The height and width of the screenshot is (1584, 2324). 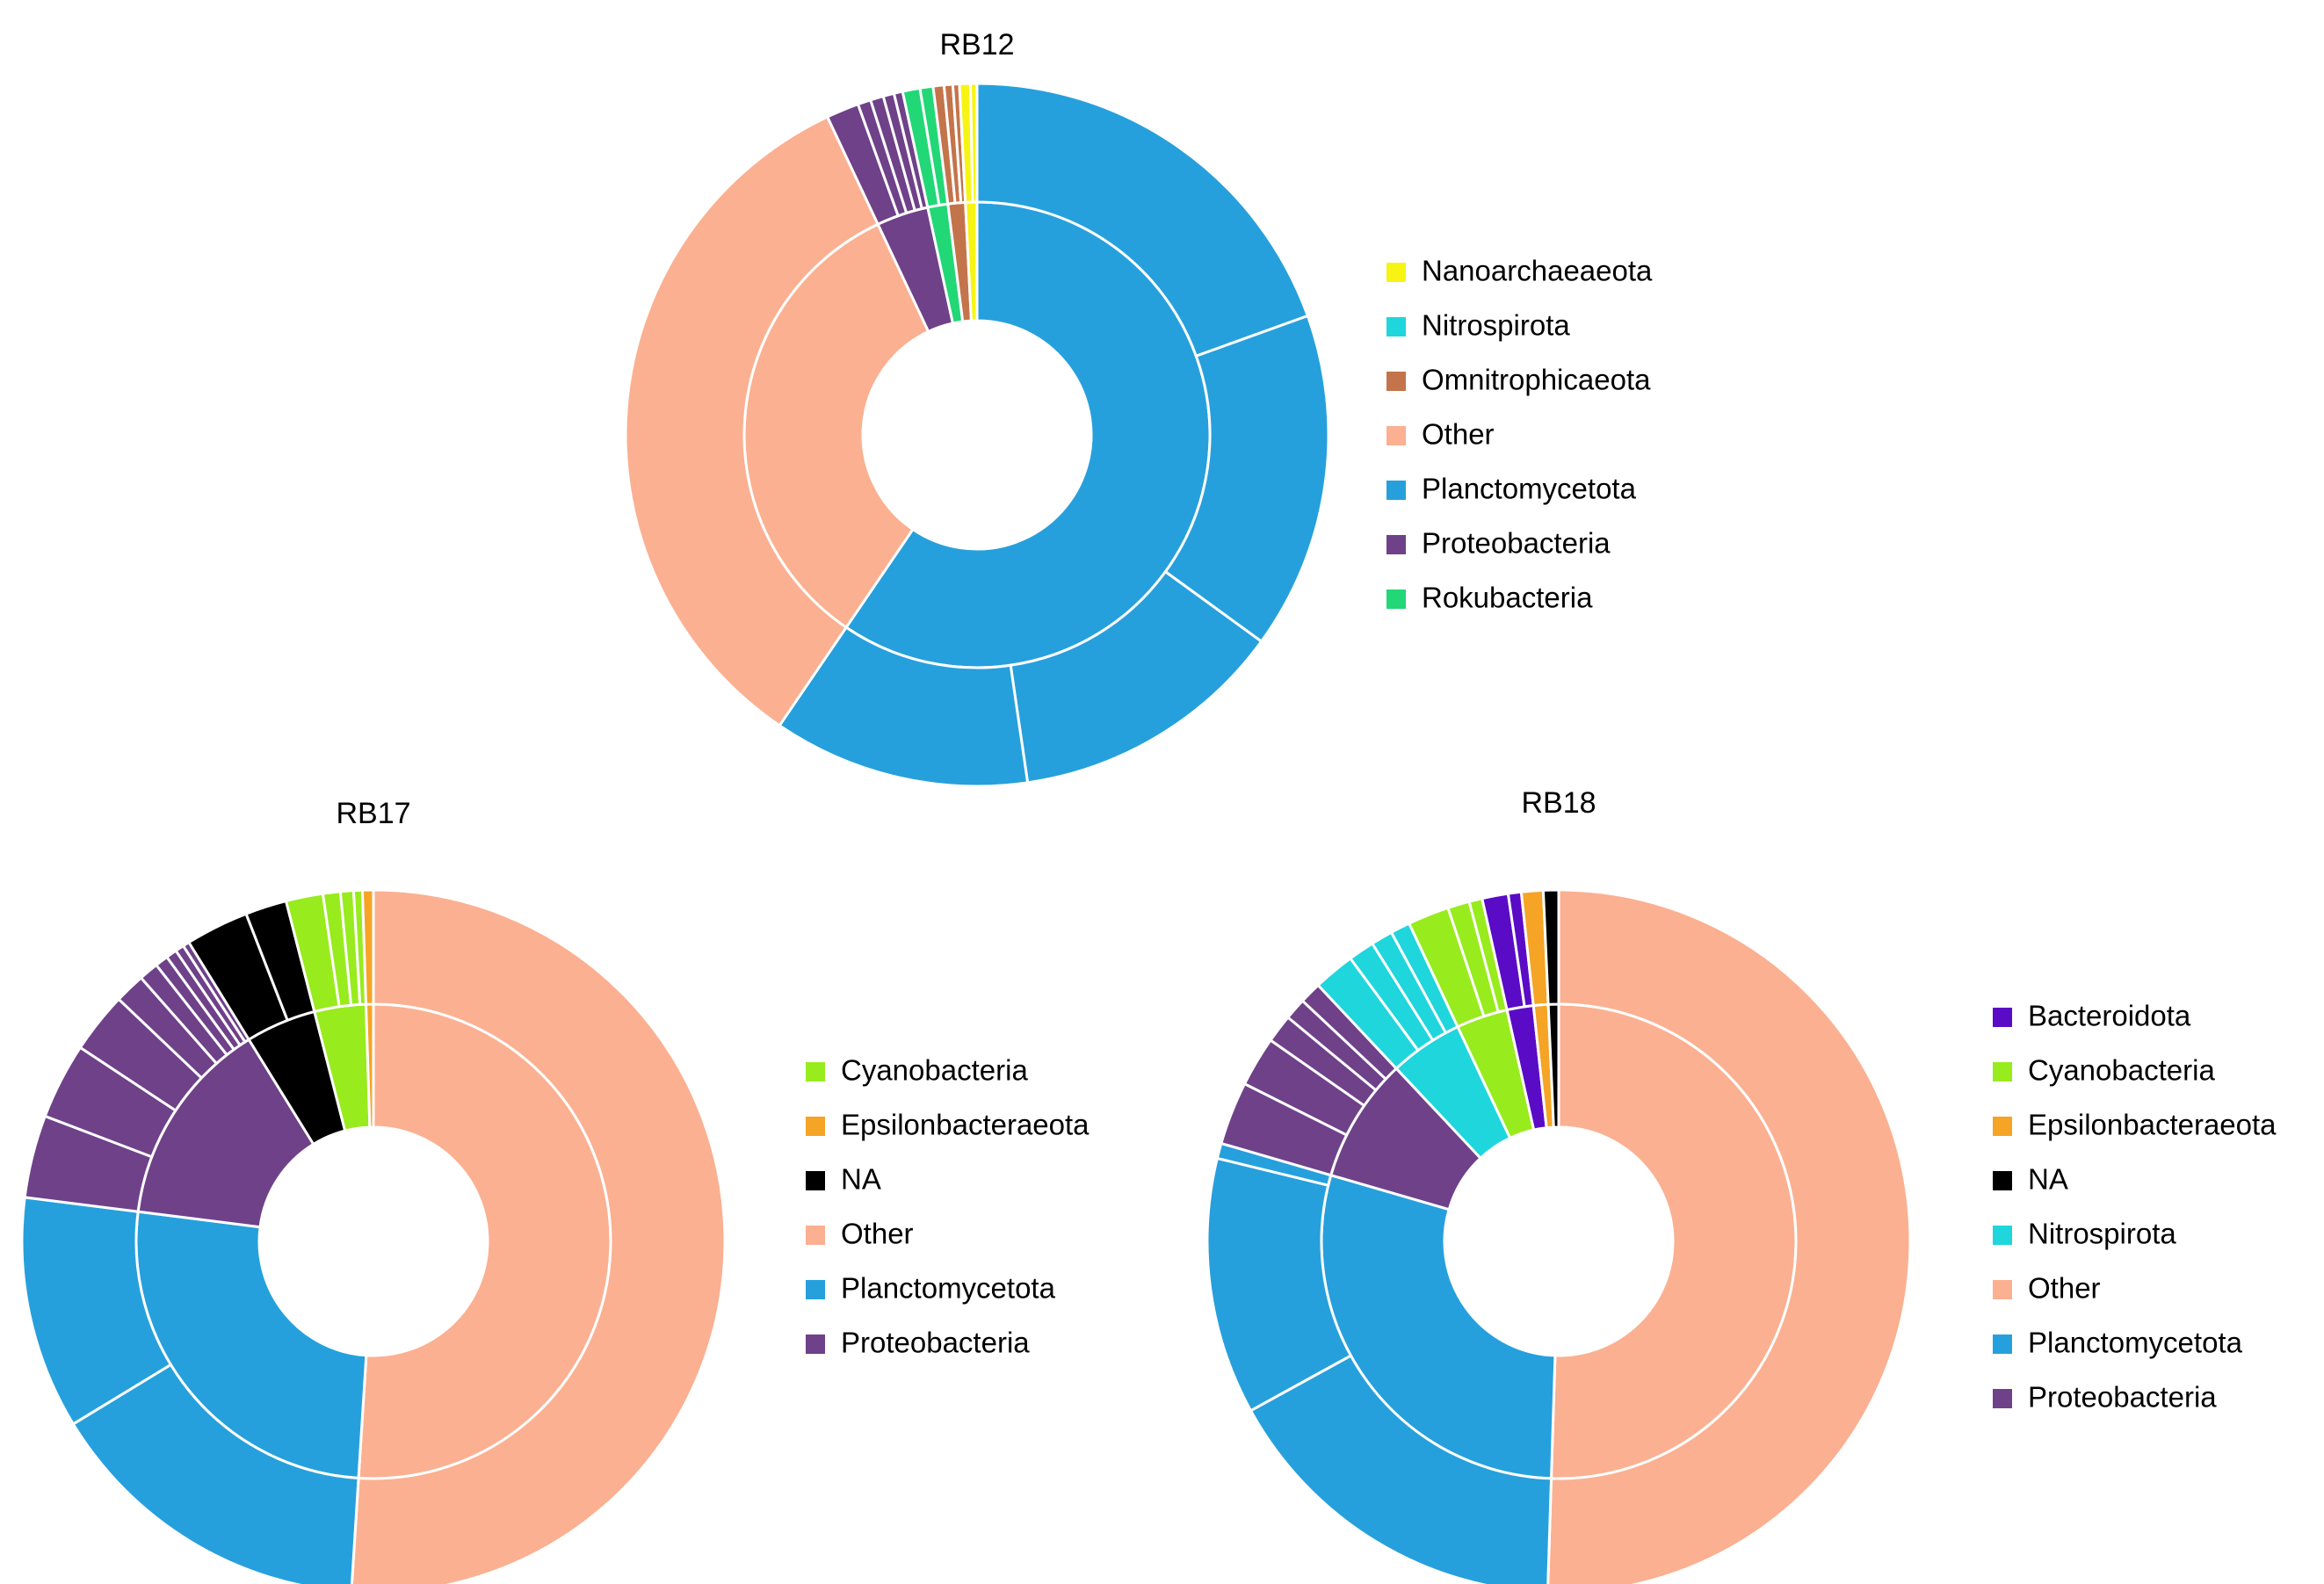 What do you see at coordinates (2002, 1180) in the screenshot?
I see `rb18-legend-swatch-na` at bounding box center [2002, 1180].